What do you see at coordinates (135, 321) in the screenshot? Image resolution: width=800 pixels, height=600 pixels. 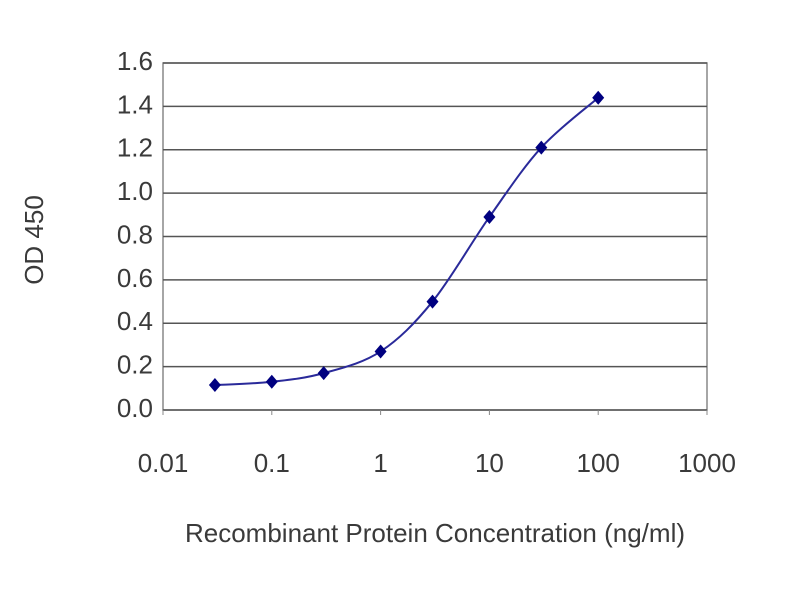 I see `y-tick-label: 0.4` at bounding box center [135, 321].